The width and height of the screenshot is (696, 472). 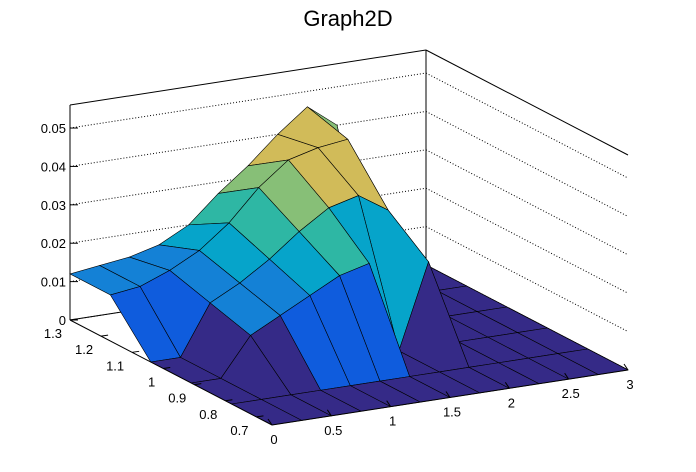 I want to click on z-tick-label: 0.02, so click(x=53, y=243).